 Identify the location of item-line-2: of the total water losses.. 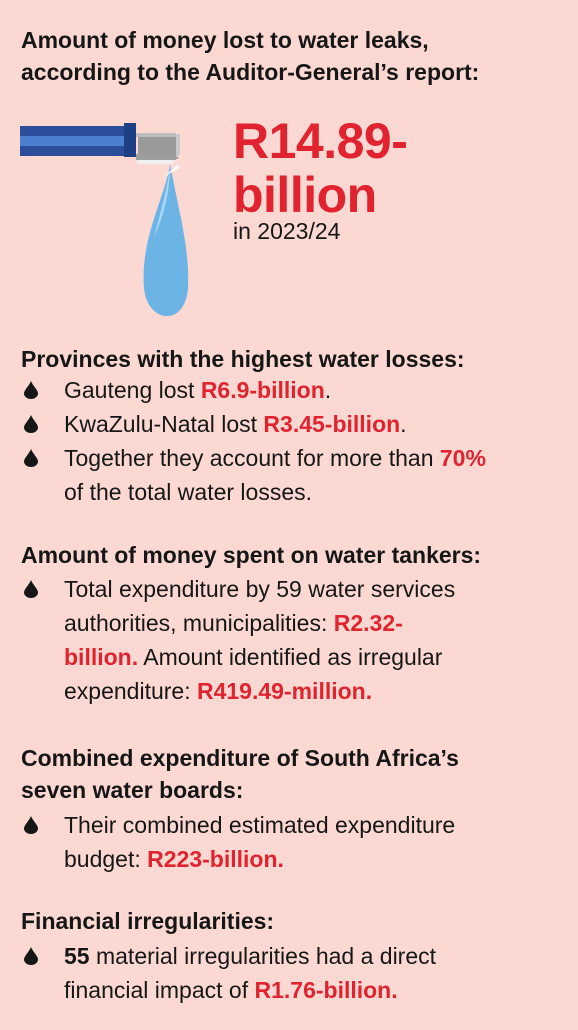
(188, 492).